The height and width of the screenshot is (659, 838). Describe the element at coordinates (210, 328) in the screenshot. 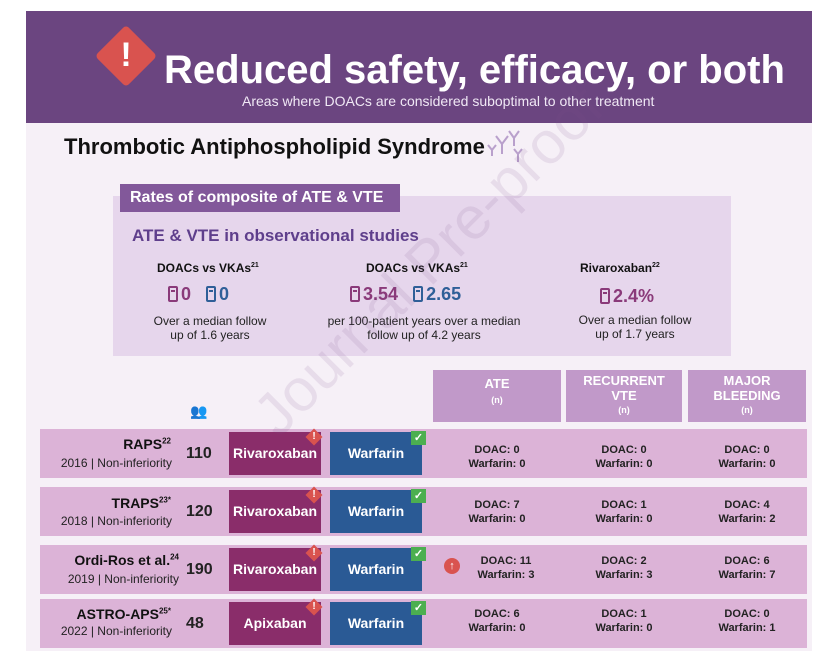

I see `stat-1-note: Over a median follow up of 1.6 years` at that location.